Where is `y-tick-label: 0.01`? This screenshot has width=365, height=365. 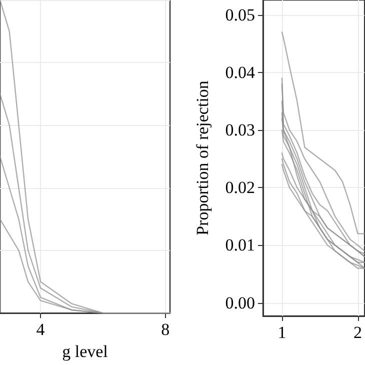 y-tick-label: 0.01 is located at coordinates (240, 245).